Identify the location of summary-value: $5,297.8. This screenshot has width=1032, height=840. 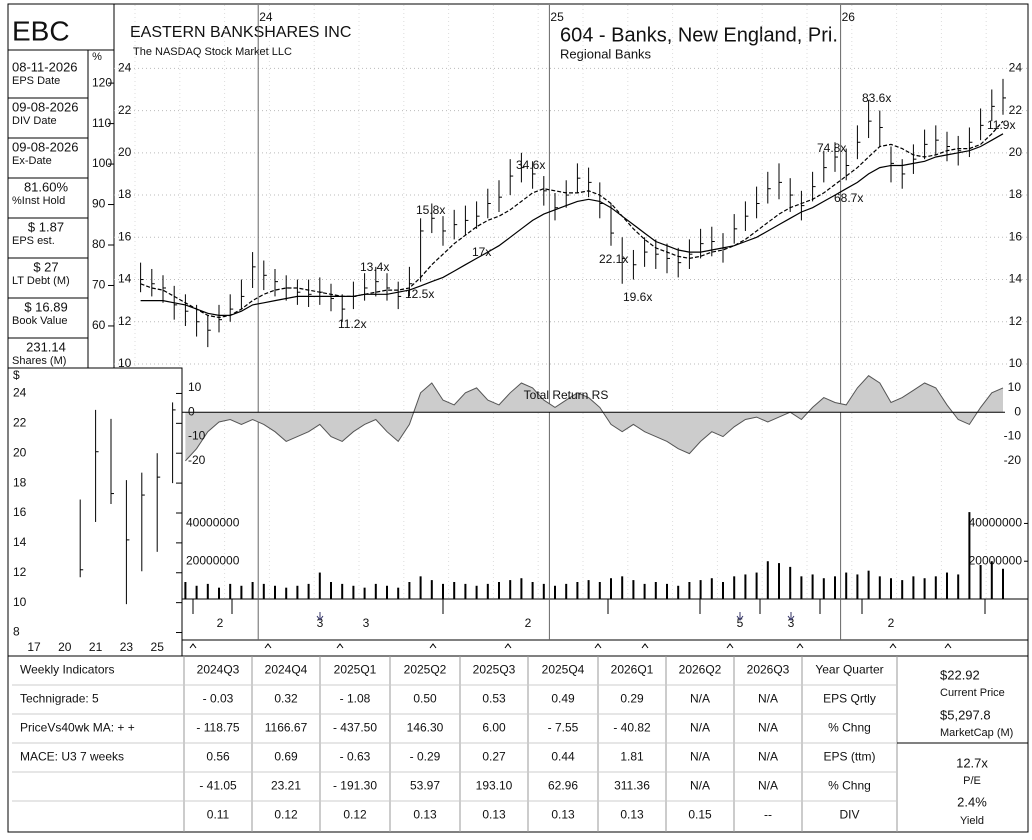
(965, 714).